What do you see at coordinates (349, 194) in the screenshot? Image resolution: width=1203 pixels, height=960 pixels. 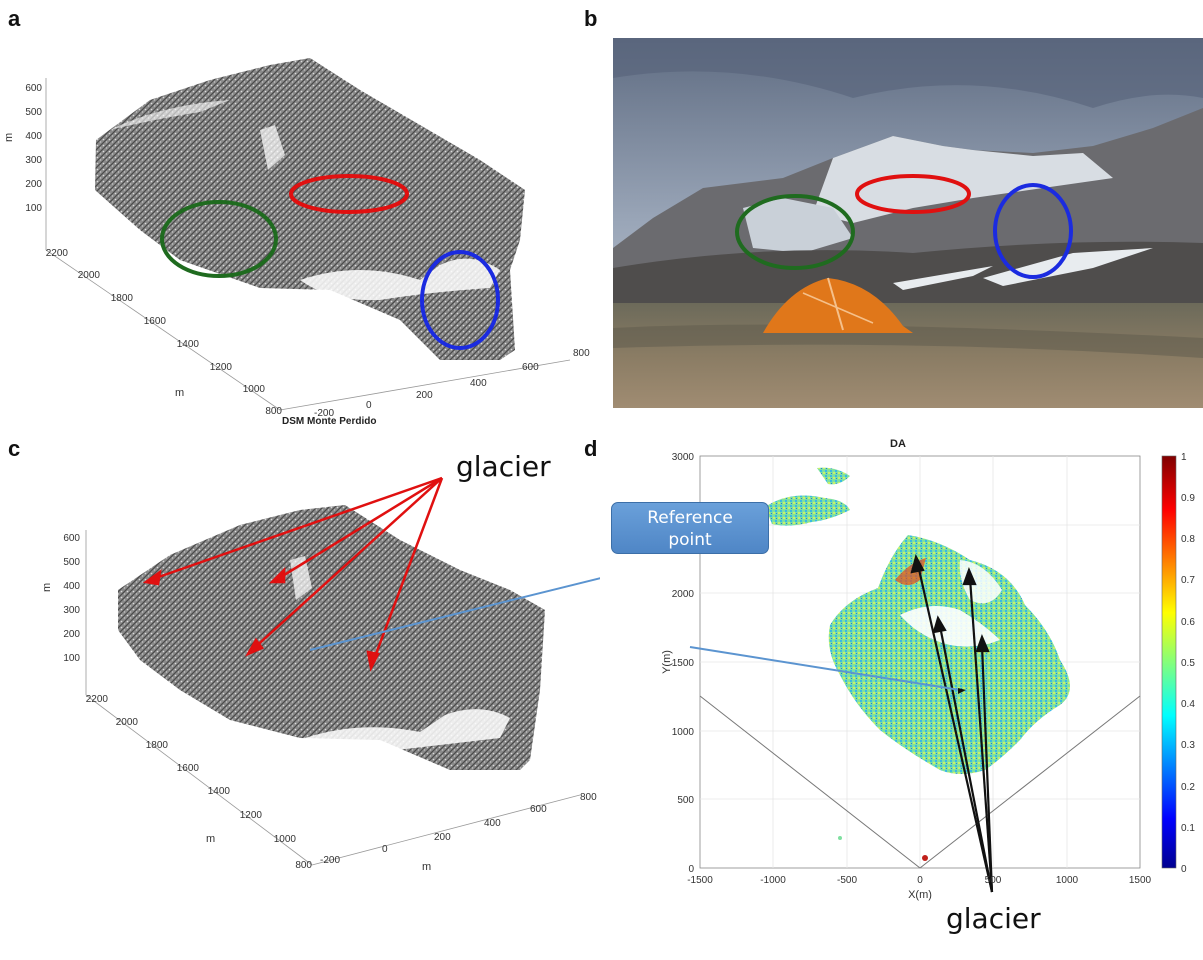 I see `red-ellipse` at bounding box center [349, 194].